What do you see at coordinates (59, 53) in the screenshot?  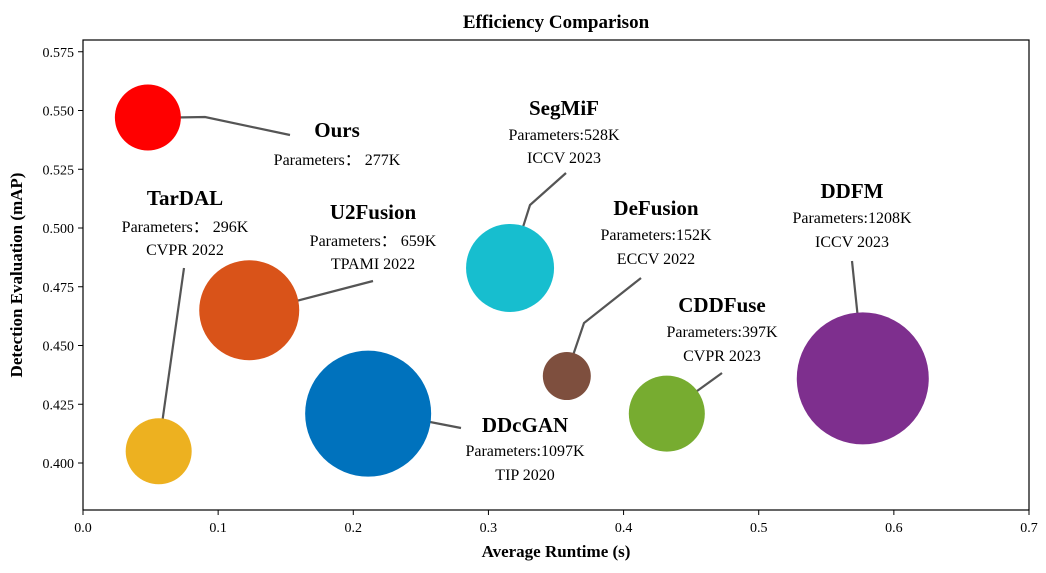 I see `y-tick-label: 0.575` at bounding box center [59, 53].